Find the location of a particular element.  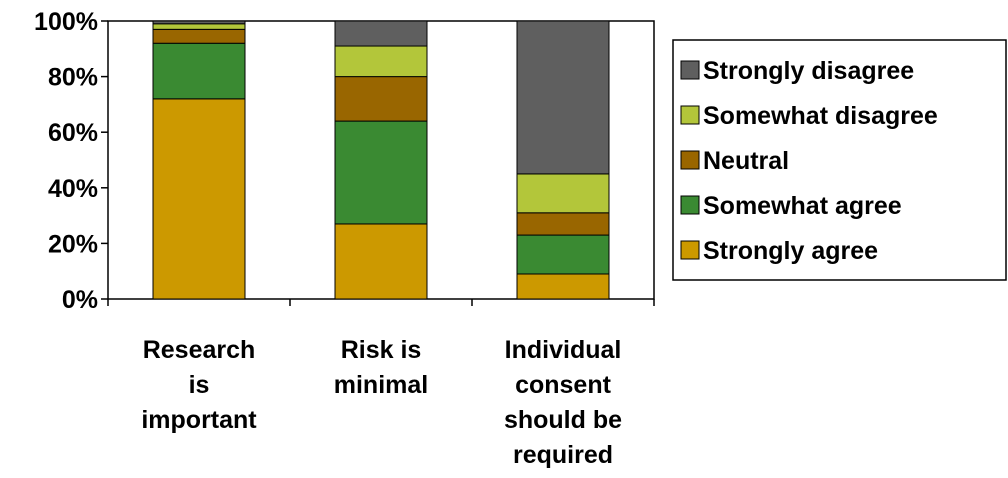

x-category-label: consent is located at coordinates (563, 385).